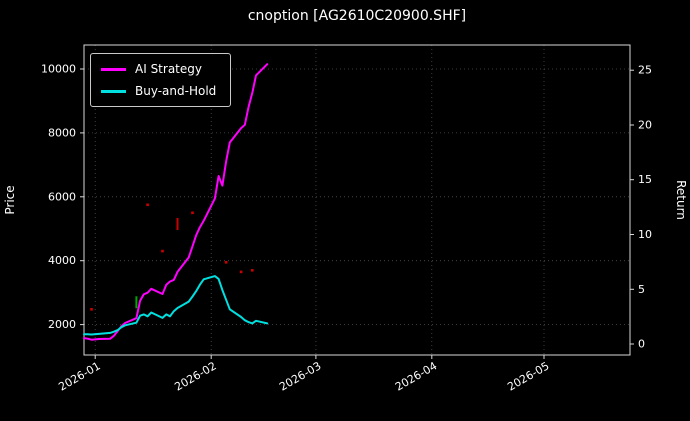  Describe the element at coordinates (58, 69) in the screenshot. I see `y-tick-label-left: 10000` at that location.